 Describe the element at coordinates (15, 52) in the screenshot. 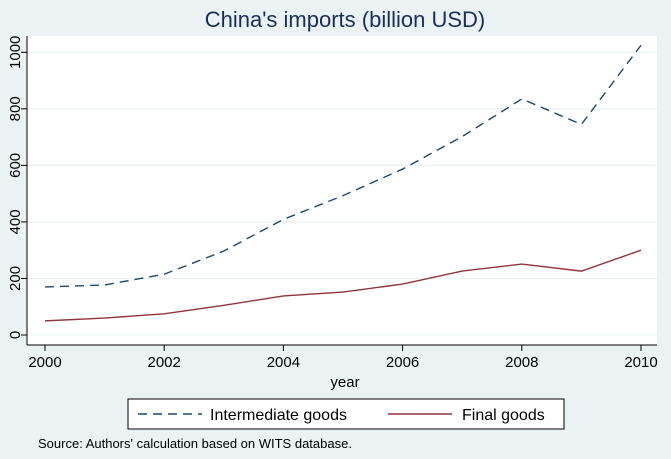

I see `y-tick-label: 1000` at that location.